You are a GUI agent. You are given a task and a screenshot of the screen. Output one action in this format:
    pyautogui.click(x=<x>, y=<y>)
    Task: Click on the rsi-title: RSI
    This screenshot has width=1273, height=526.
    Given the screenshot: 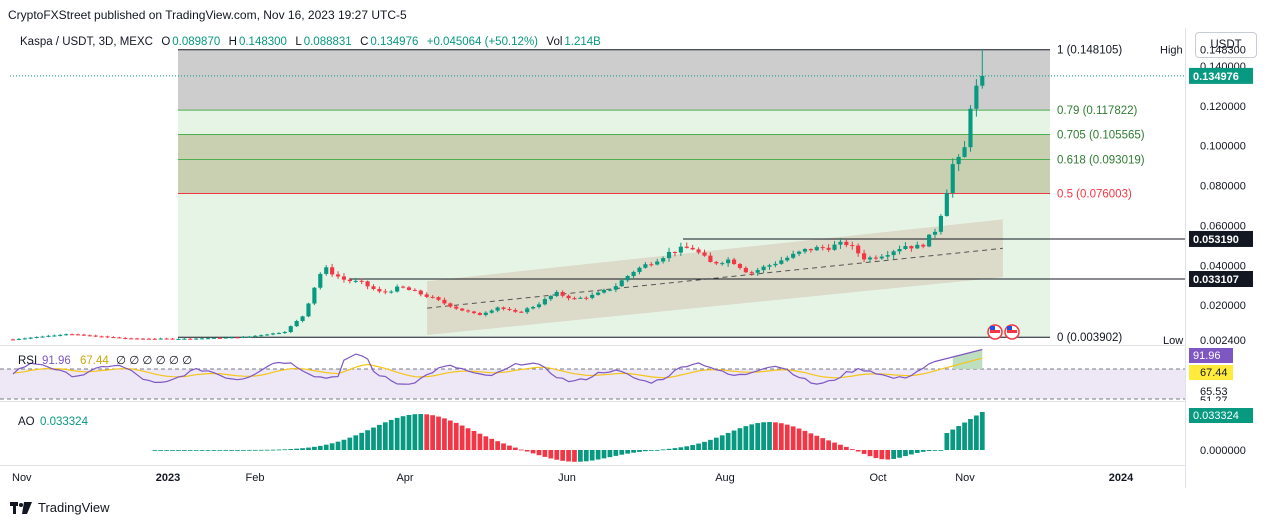 What is the action you would take?
    pyautogui.click(x=27, y=361)
    